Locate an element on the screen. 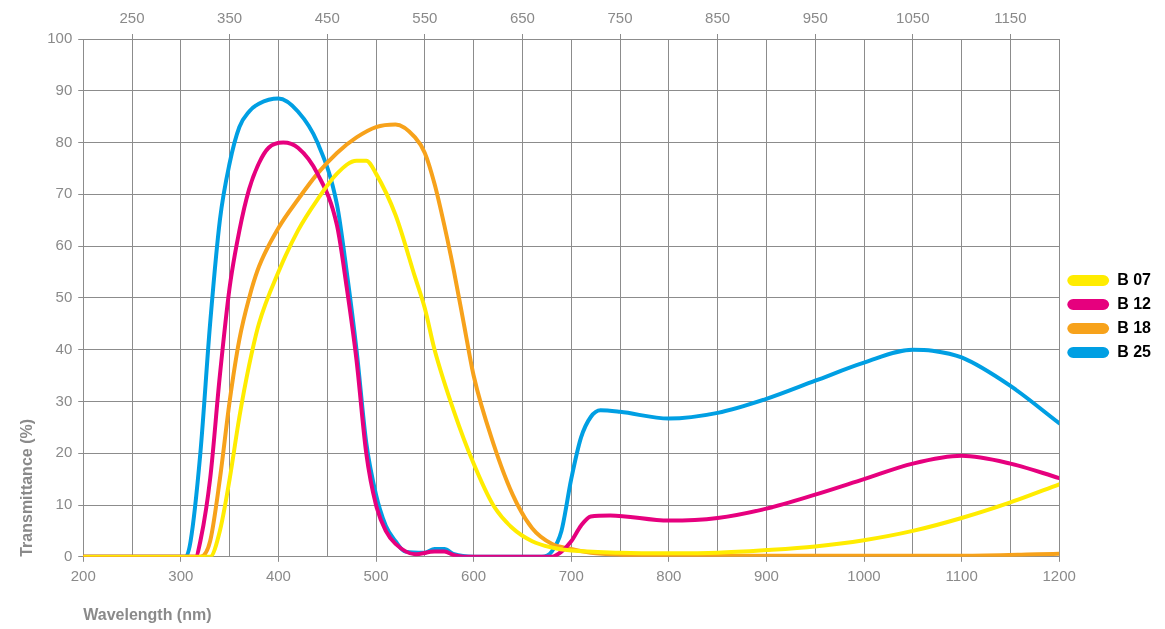 The height and width of the screenshot is (629, 1165). legend-label: B 25 is located at coordinates (1134, 351).